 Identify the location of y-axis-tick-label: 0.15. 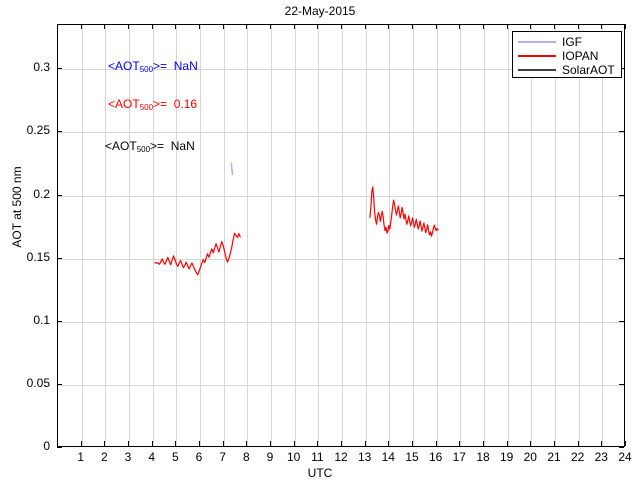
(38, 256).